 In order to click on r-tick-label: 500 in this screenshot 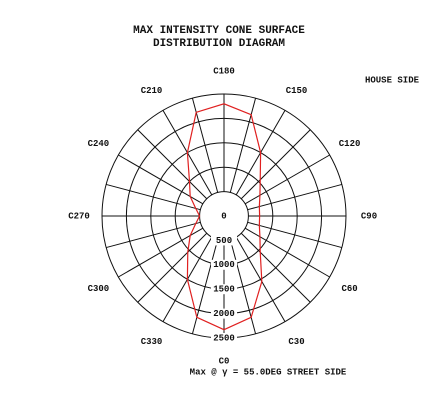, I will do `click(224, 241)`.